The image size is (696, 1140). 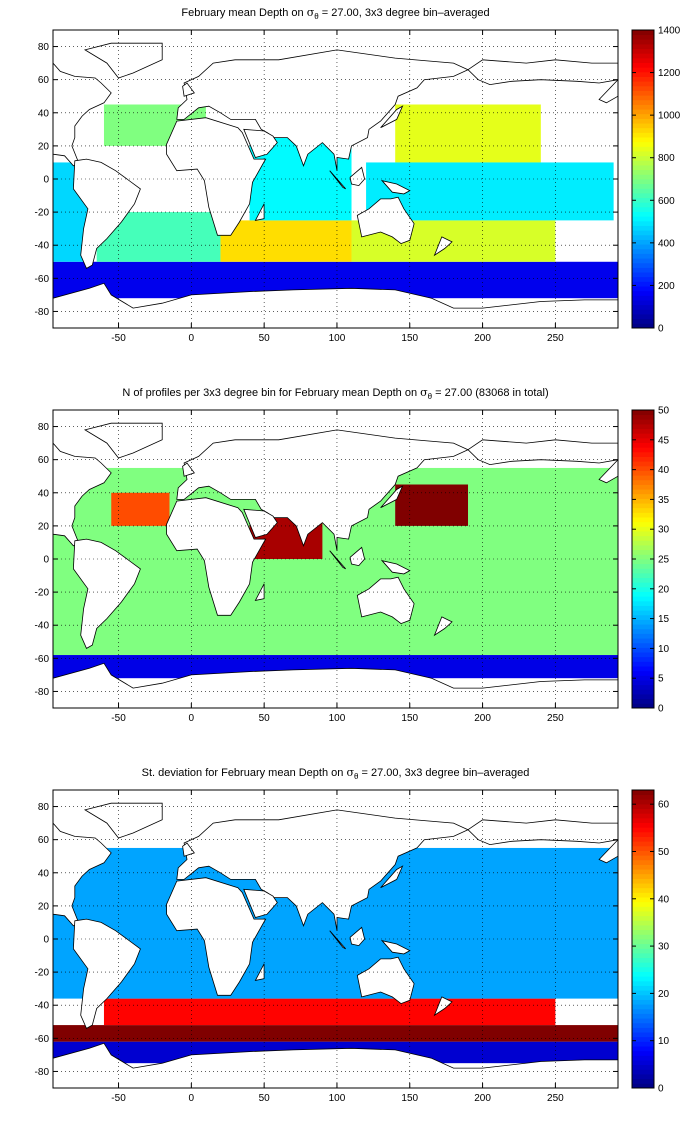 What do you see at coordinates (664, 530) in the screenshot?
I see `colorbar-tick-label: 30` at bounding box center [664, 530].